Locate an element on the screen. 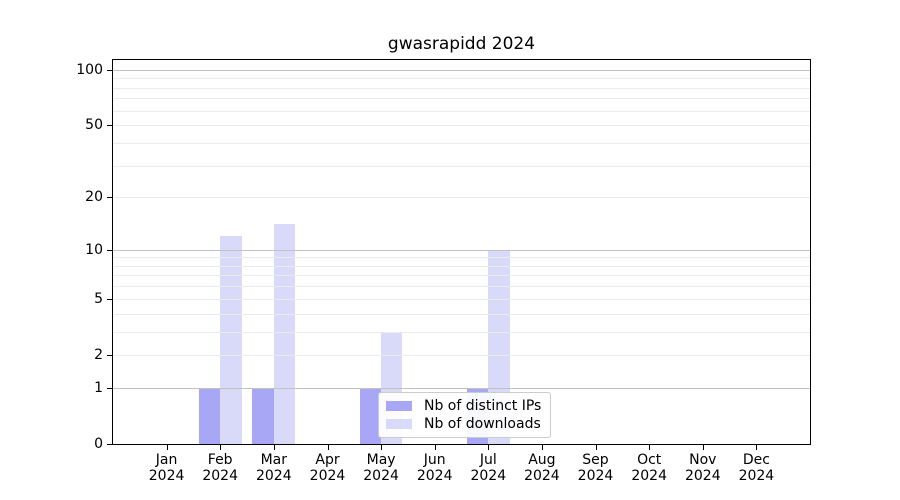 The width and height of the screenshot is (900, 500). y-tick-label: 10 is located at coordinates (94, 249).